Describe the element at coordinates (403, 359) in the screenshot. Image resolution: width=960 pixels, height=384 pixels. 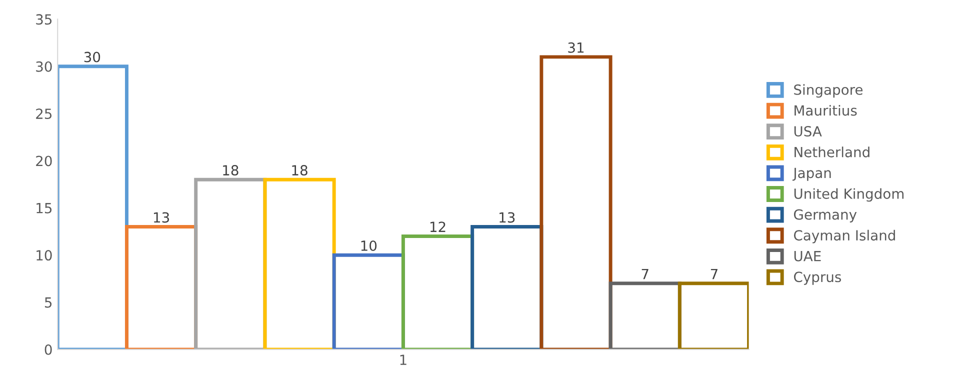
I see `x-tick-label: 1` at that location.